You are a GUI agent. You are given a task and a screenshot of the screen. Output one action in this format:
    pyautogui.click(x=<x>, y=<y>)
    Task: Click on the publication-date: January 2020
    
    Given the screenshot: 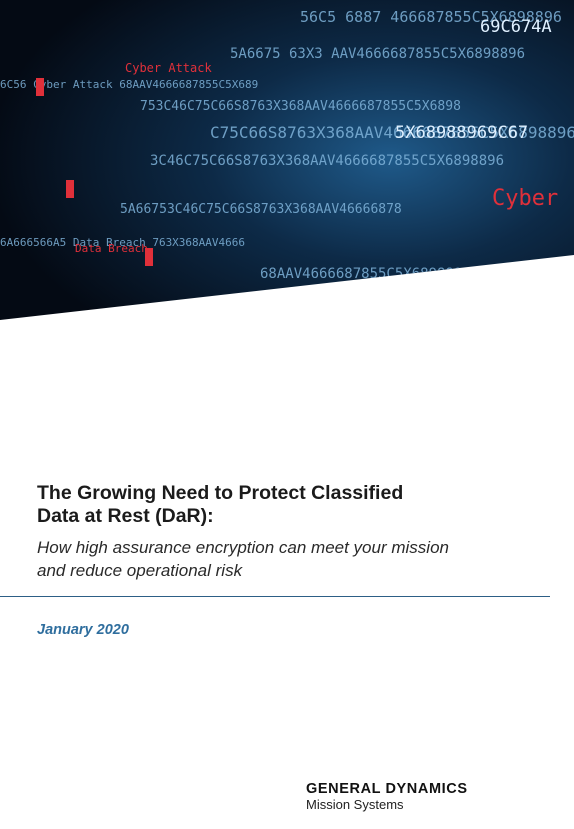 What is the action you would take?
    pyautogui.click(x=83, y=630)
    